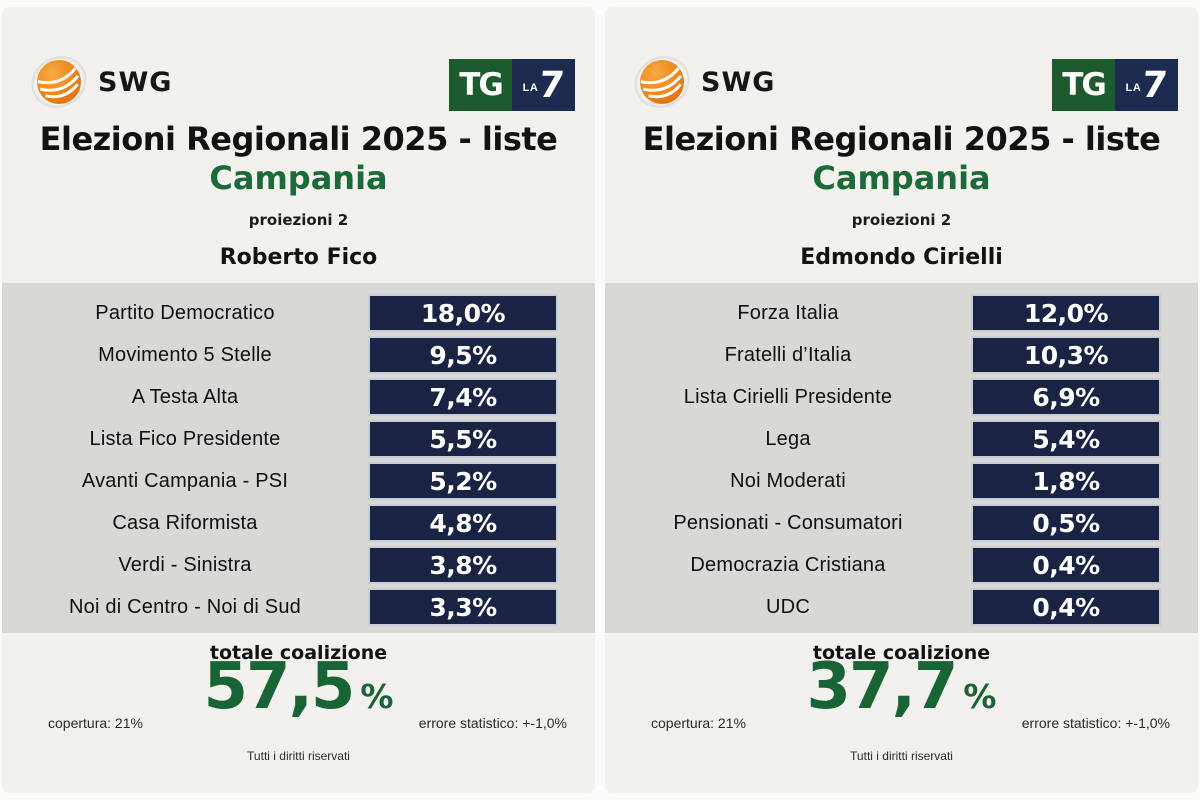  What do you see at coordinates (298, 257) in the screenshot?
I see `candidate-name: Roberto Fico` at bounding box center [298, 257].